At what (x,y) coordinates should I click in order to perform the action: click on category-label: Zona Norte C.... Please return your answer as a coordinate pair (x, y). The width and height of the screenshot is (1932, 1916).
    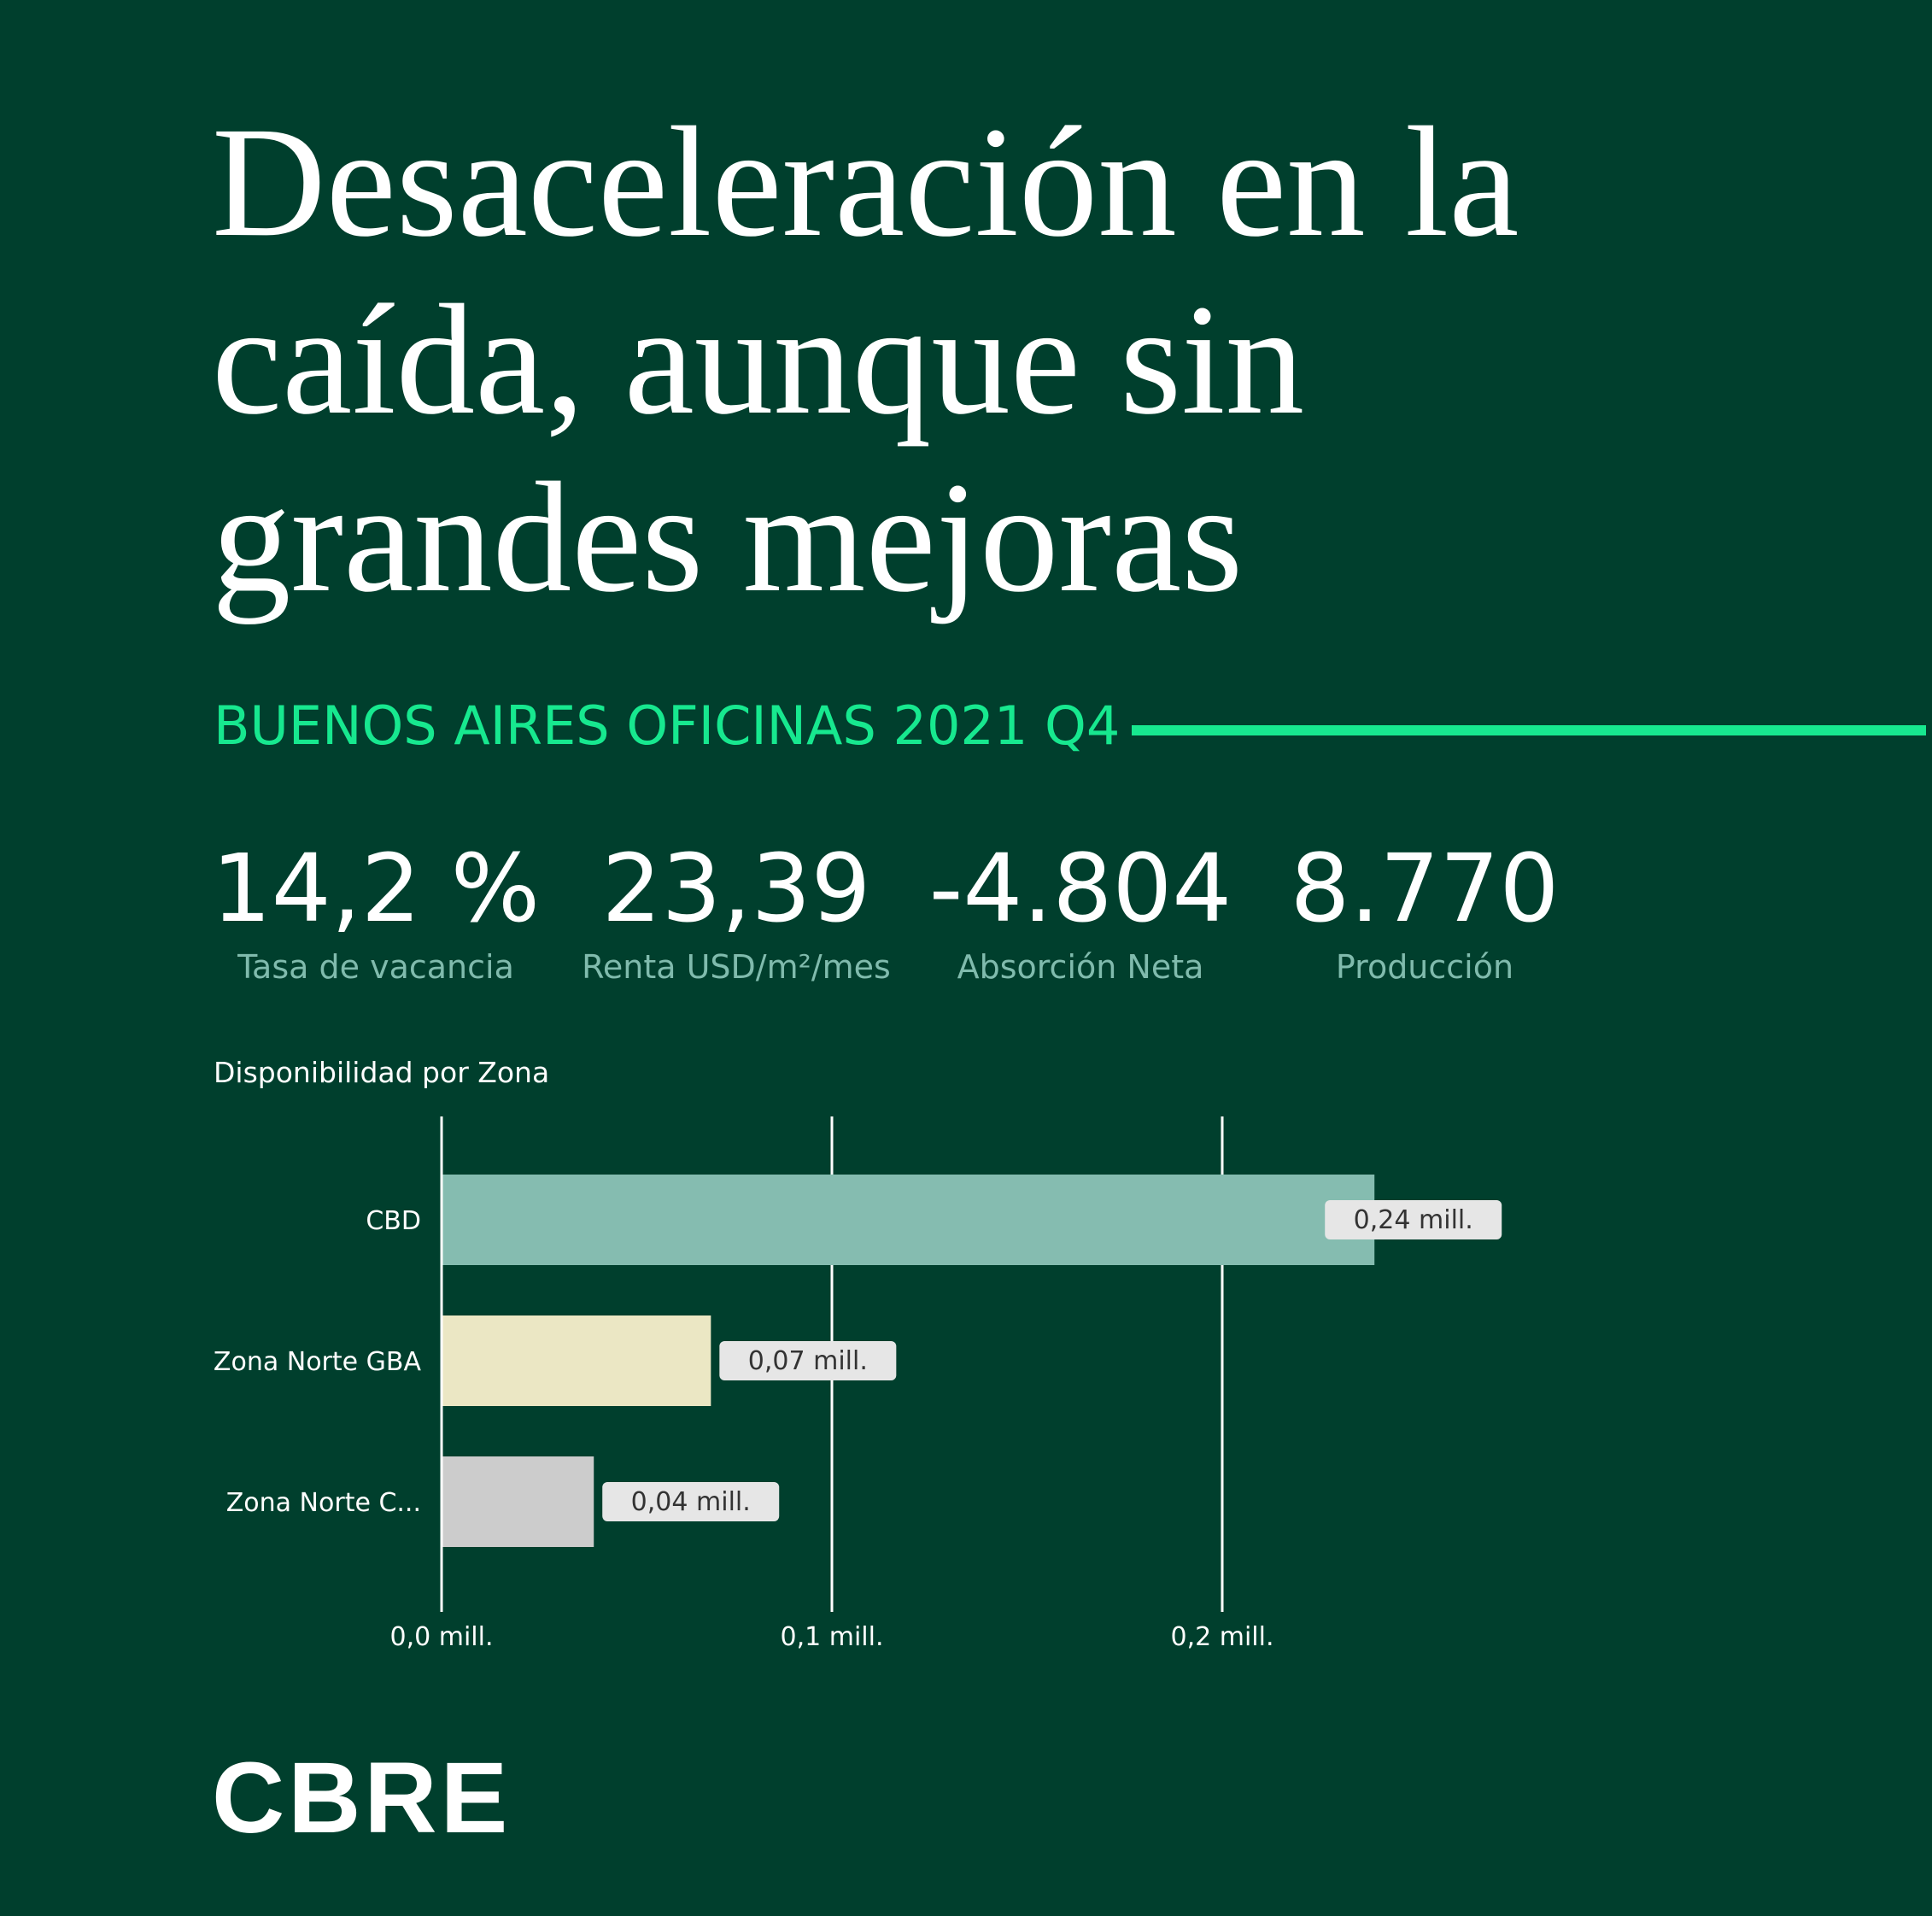
    Looking at the image, I should click on (323, 1503).